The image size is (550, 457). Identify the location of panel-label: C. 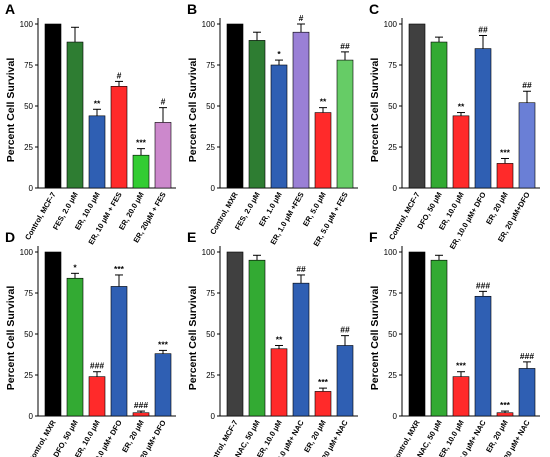
(374, 9).